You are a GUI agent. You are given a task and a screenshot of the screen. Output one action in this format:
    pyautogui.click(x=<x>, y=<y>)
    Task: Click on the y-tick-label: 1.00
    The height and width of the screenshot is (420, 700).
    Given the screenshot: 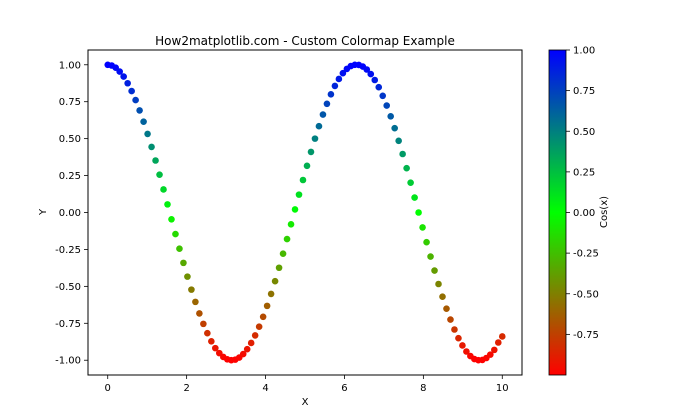 What is the action you would take?
    pyautogui.click(x=70, y=65)
    